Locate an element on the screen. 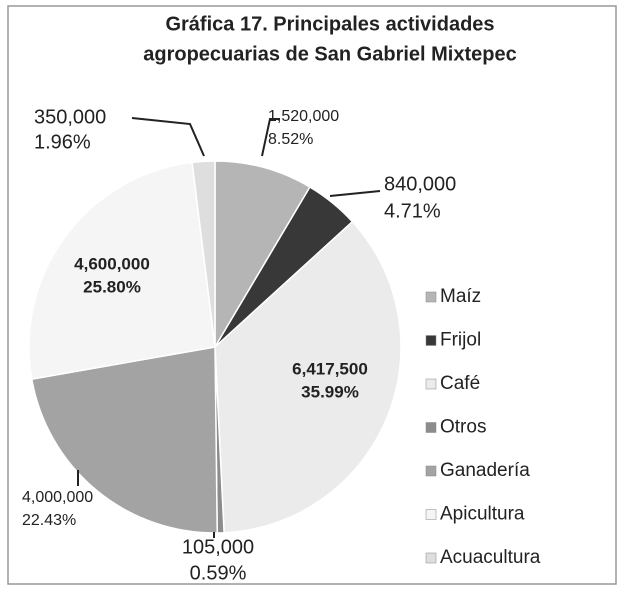 This screenshot has width=624, height=592. data-label: 35.99% is located at coordinates (330, 391).